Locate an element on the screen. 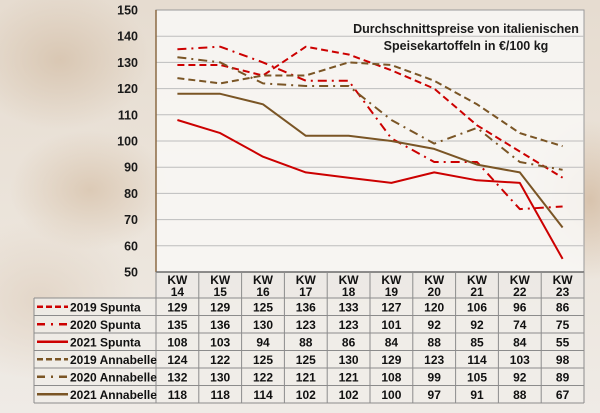 The image size is (600, 413). category-label: 14 is located at coordinates (178, 292).